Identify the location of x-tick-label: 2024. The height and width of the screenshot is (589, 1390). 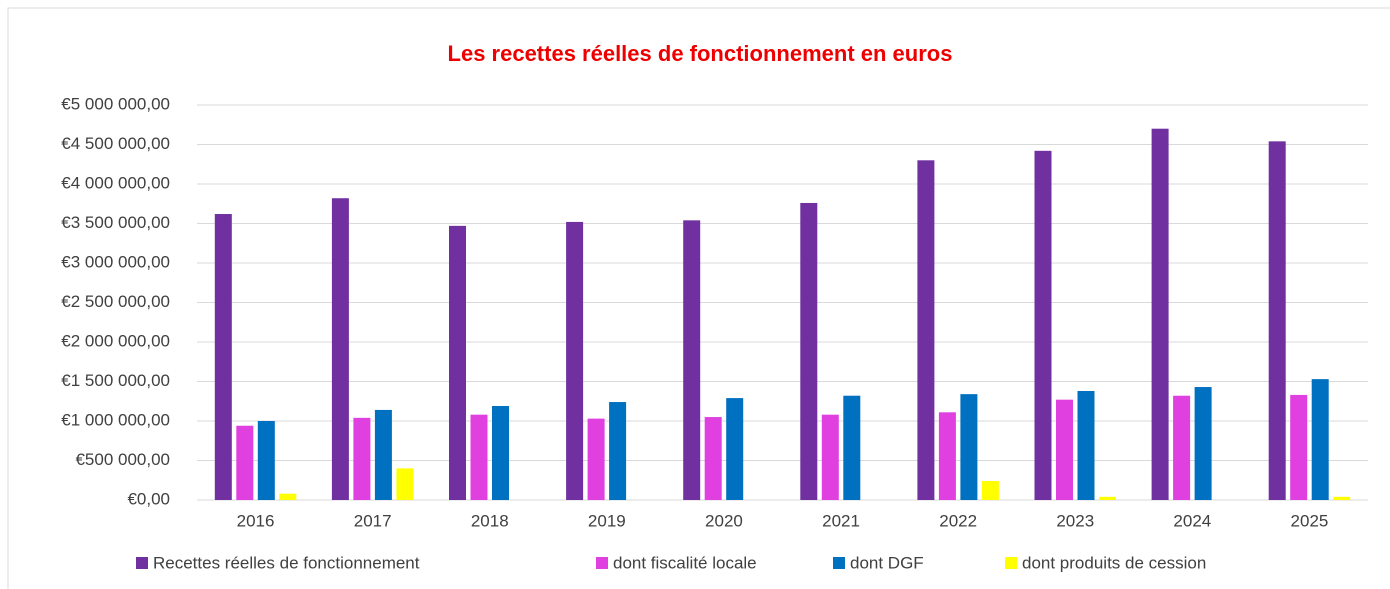
(1192, 520).